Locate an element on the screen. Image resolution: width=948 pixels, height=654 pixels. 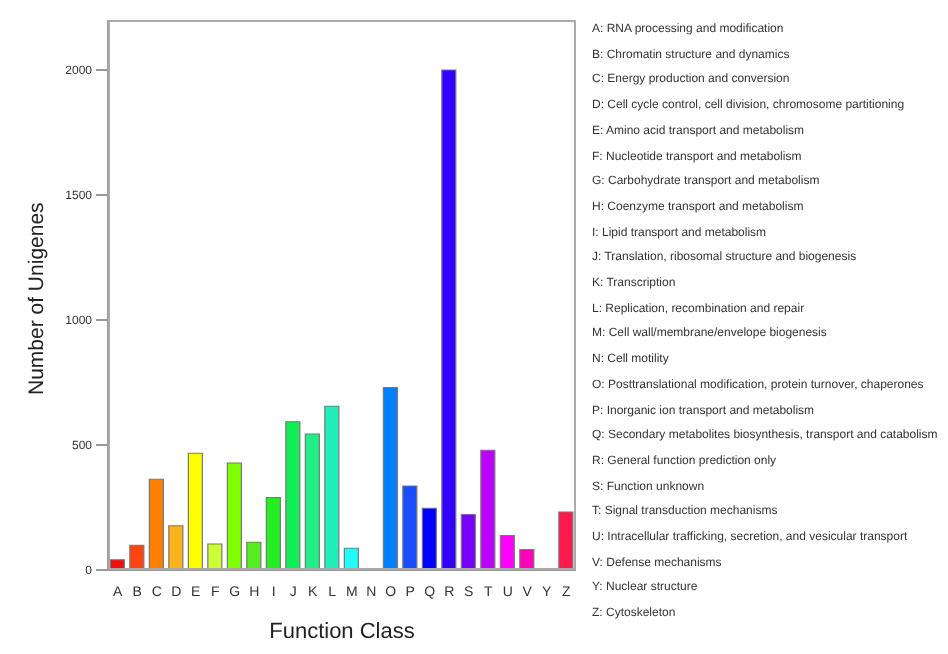
x-axis-title: Function Class is located at coordinates (342, 632).